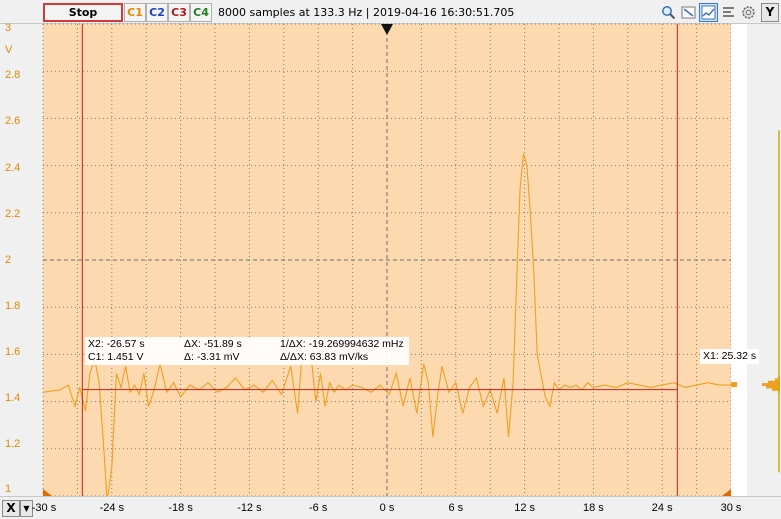 The image size is (781, 519). Describe the element at coordinates (668, 12) in the screenshot. I see `zoom-icon` at that location.